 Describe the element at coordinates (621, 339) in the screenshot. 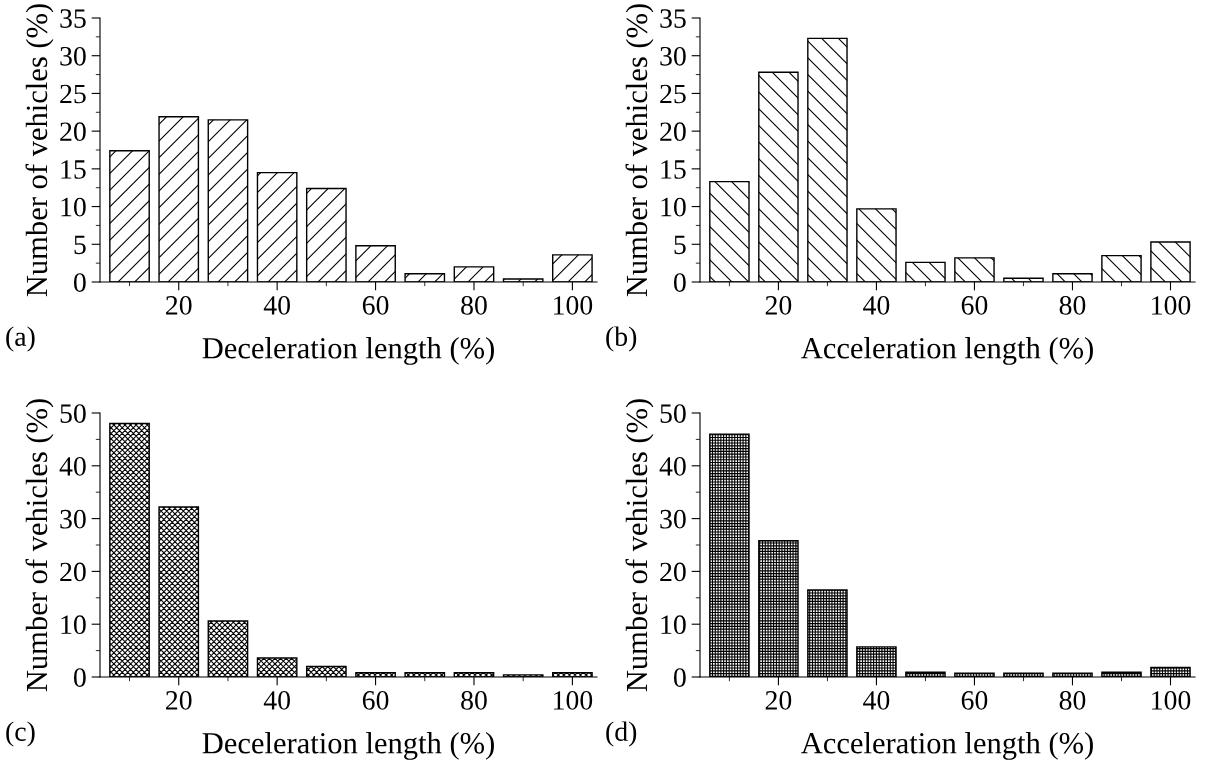

I see `text: (b)` at that location.